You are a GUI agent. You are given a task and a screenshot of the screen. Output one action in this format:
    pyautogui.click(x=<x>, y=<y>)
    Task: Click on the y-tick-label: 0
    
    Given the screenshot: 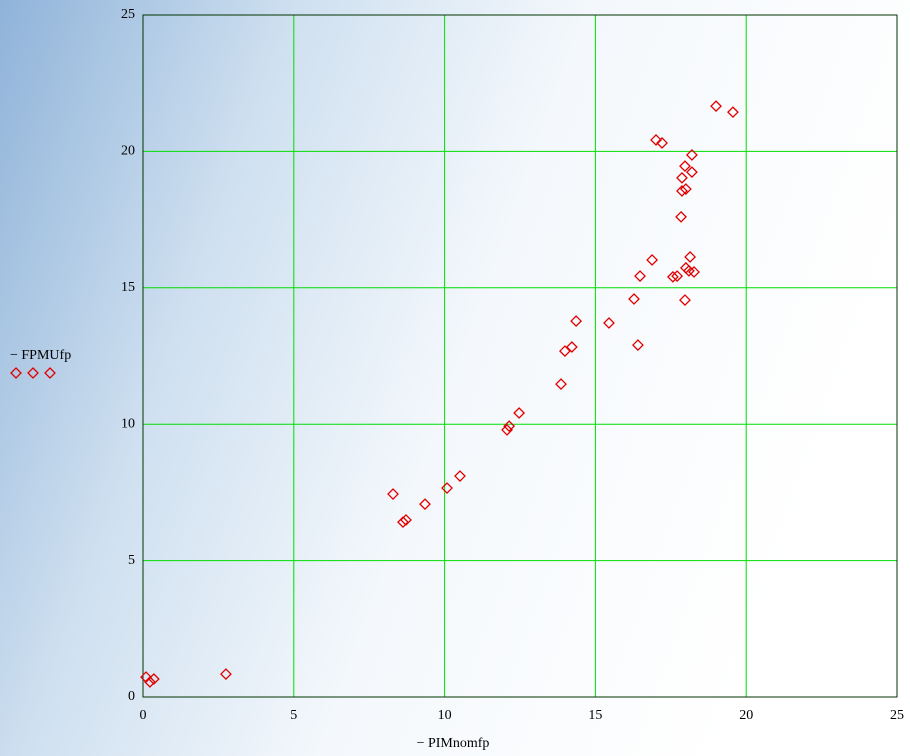 What is the action you would take?
    pyautogui.click(x=131, y=696)
    